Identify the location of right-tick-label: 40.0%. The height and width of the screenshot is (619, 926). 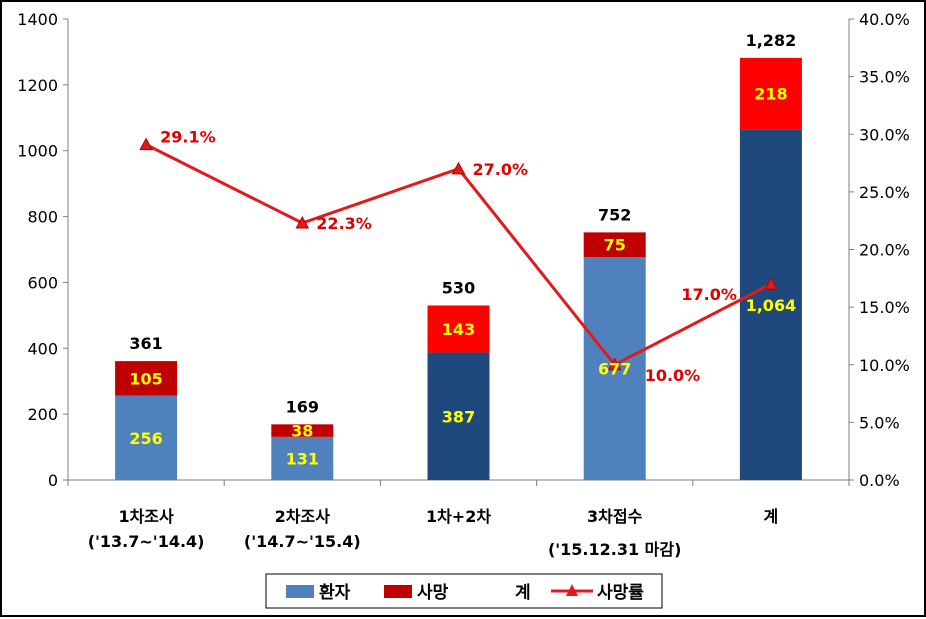
(884, 19).